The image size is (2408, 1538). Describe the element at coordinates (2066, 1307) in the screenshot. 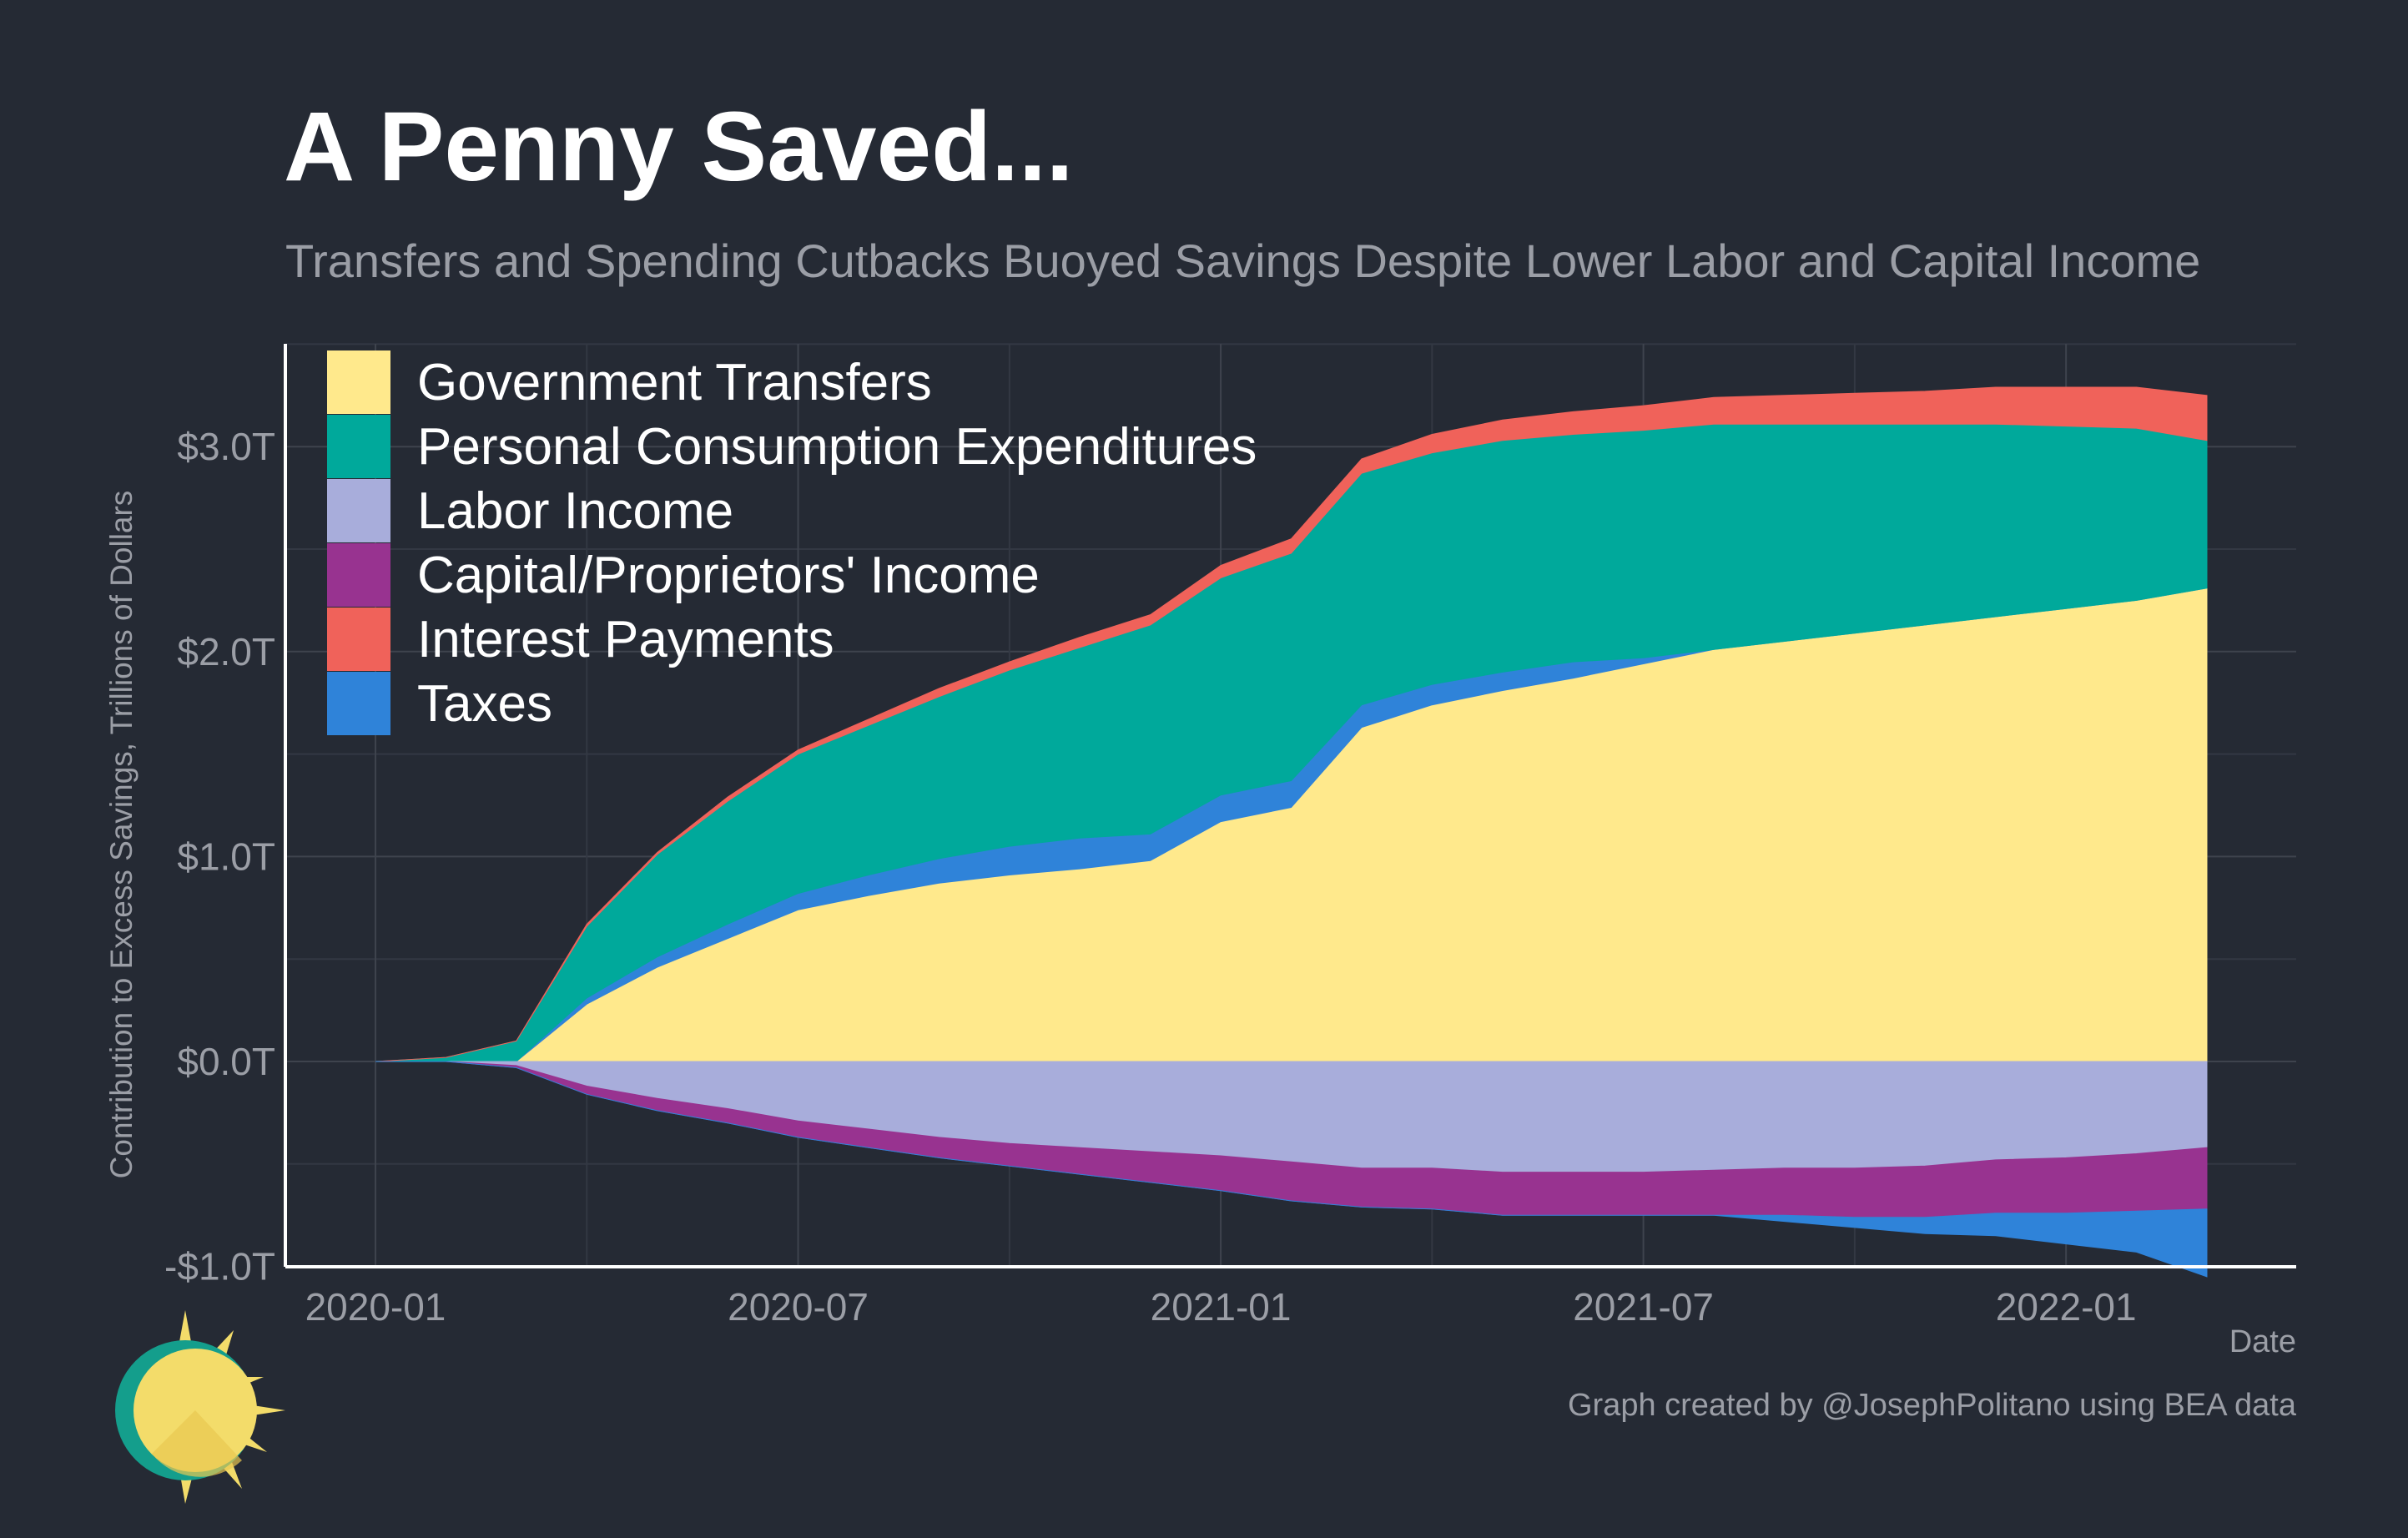

I see `x-tick-label: 2022-01` at that location.